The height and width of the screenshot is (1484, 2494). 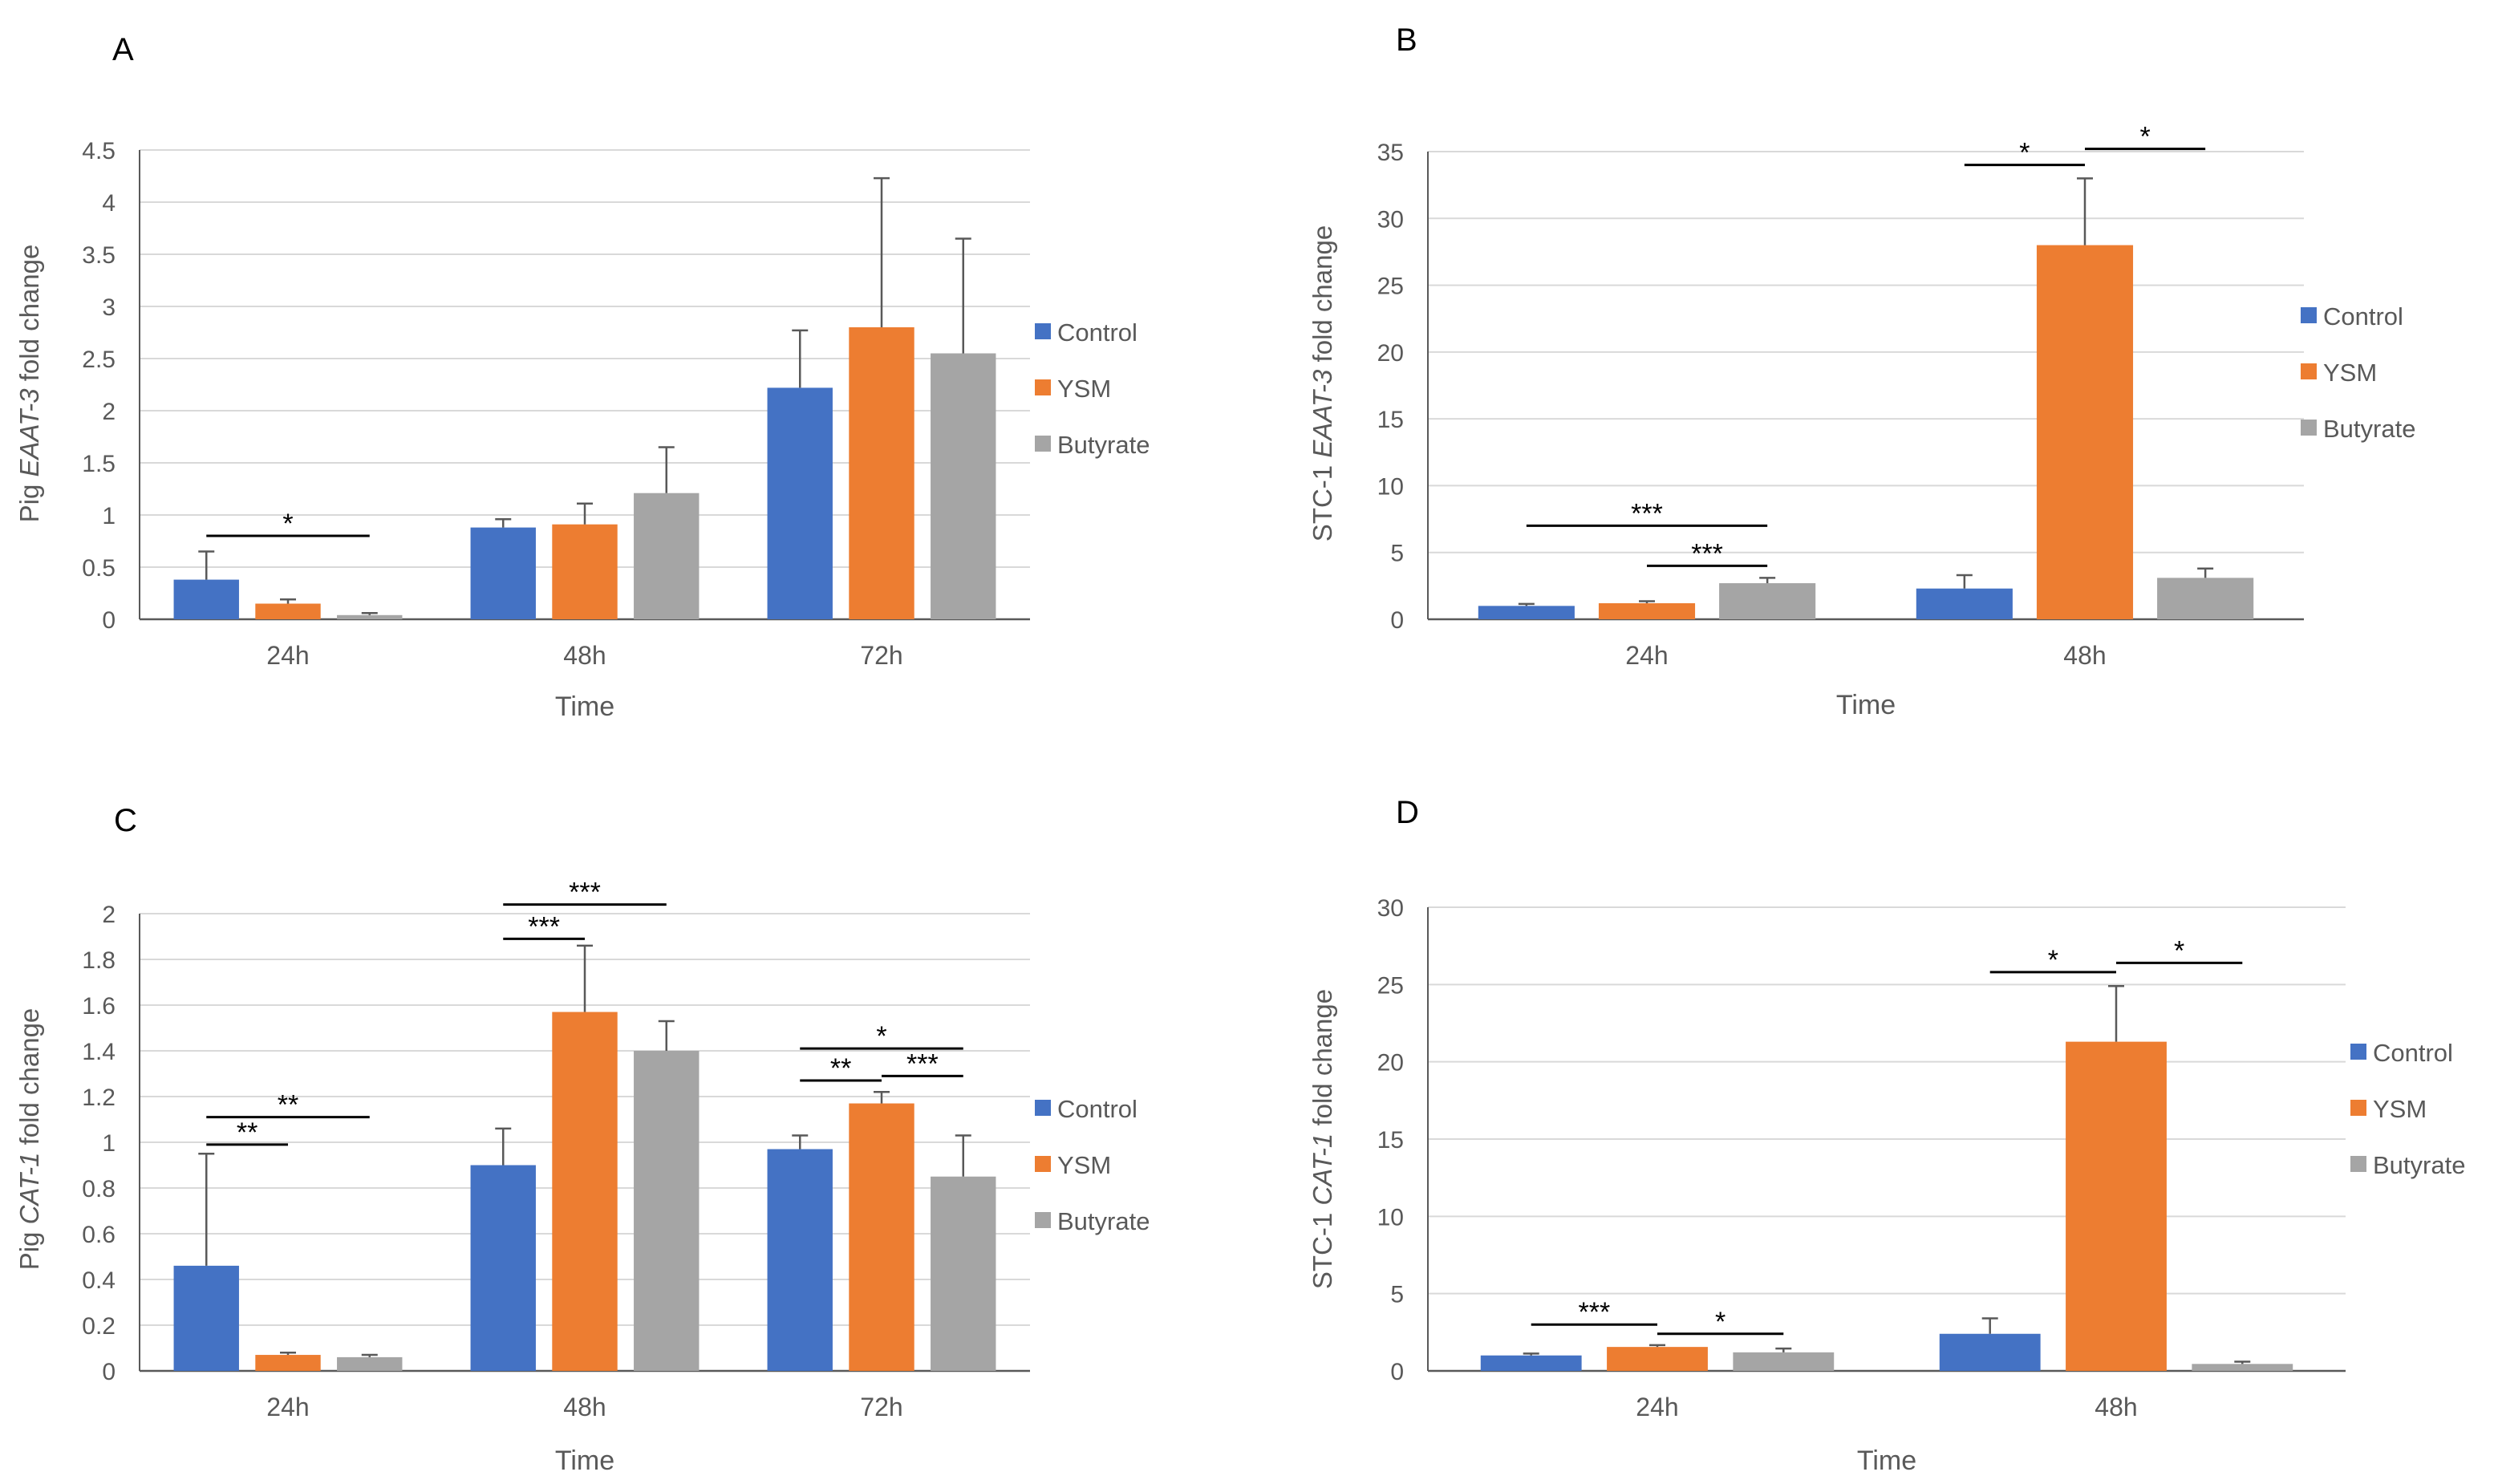 What do you see at coordinates (1390, 153) in the screenshot?
I see `y-tick-label: 35` at bounding box center [1390, 153].